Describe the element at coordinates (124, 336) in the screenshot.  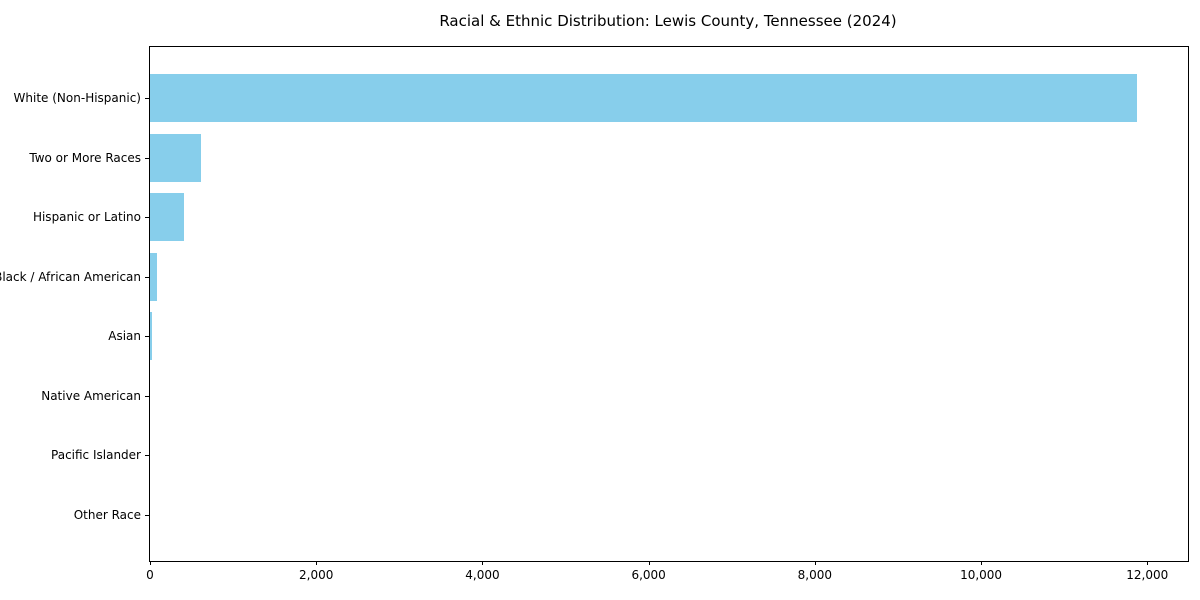
I see `y-axis-tick-label: Asian` at that location.